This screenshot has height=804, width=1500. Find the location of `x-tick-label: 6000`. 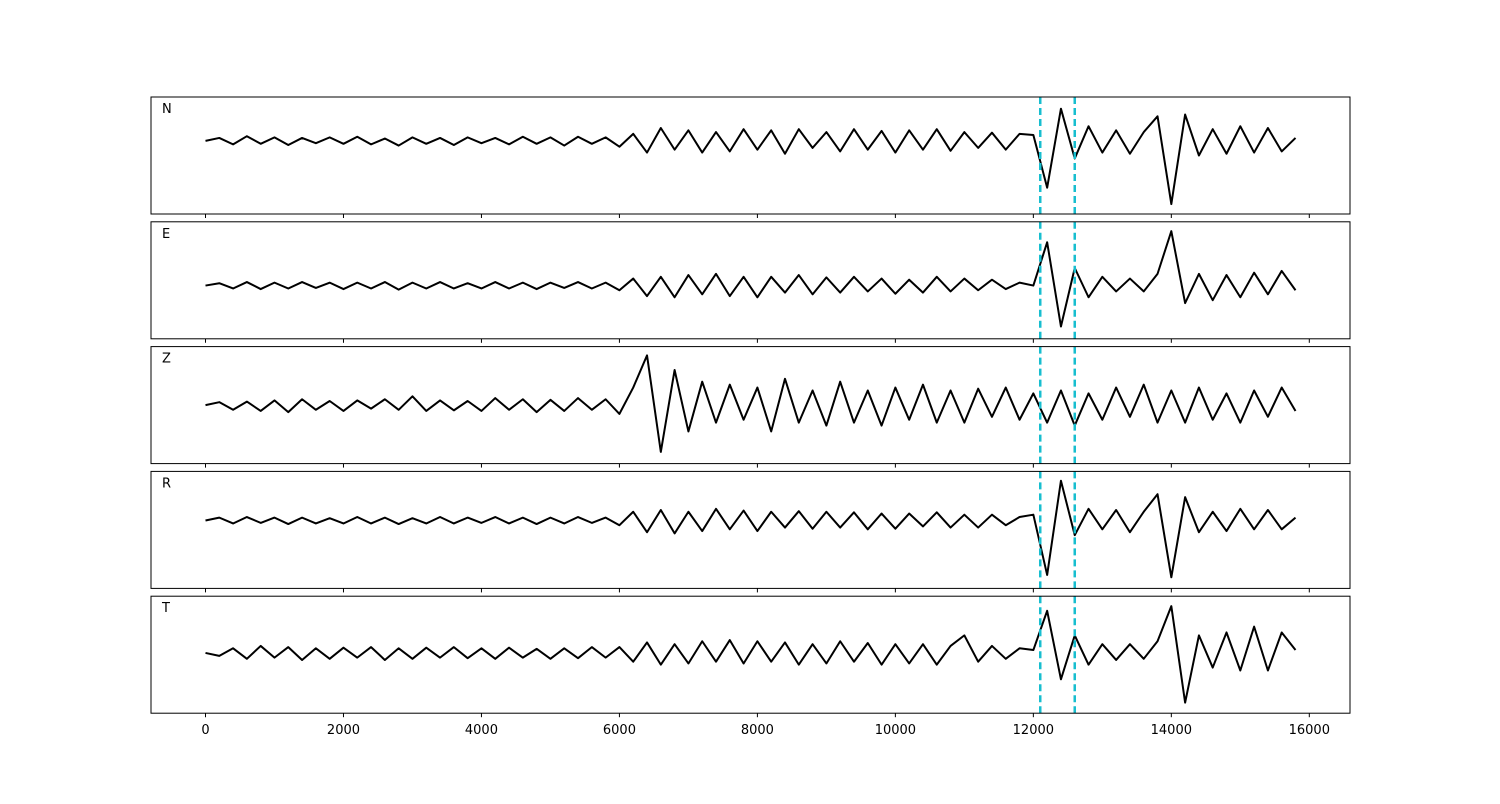

x-tick-label: 6000 is located at coordinates (619, 730).